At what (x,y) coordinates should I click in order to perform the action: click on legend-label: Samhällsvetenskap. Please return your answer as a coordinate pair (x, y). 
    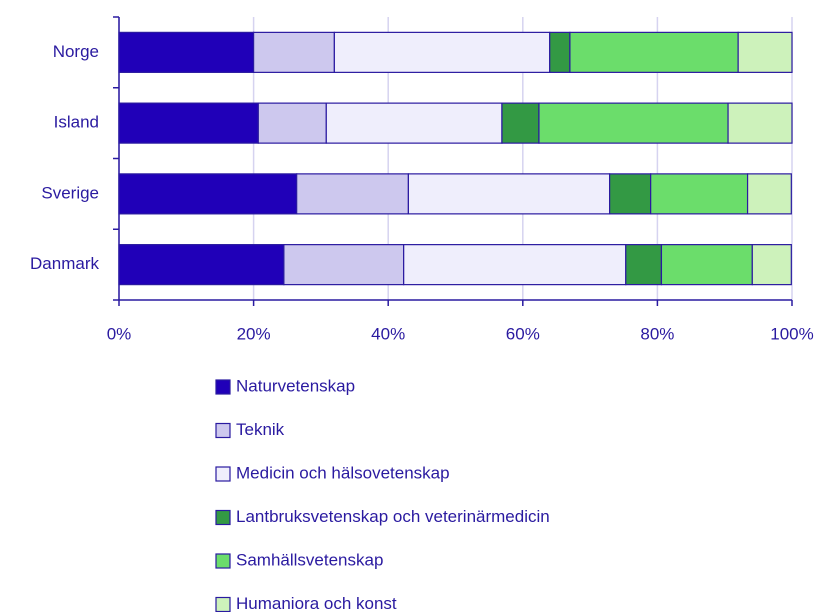
    Looking at the image, I should click on (309, 559).